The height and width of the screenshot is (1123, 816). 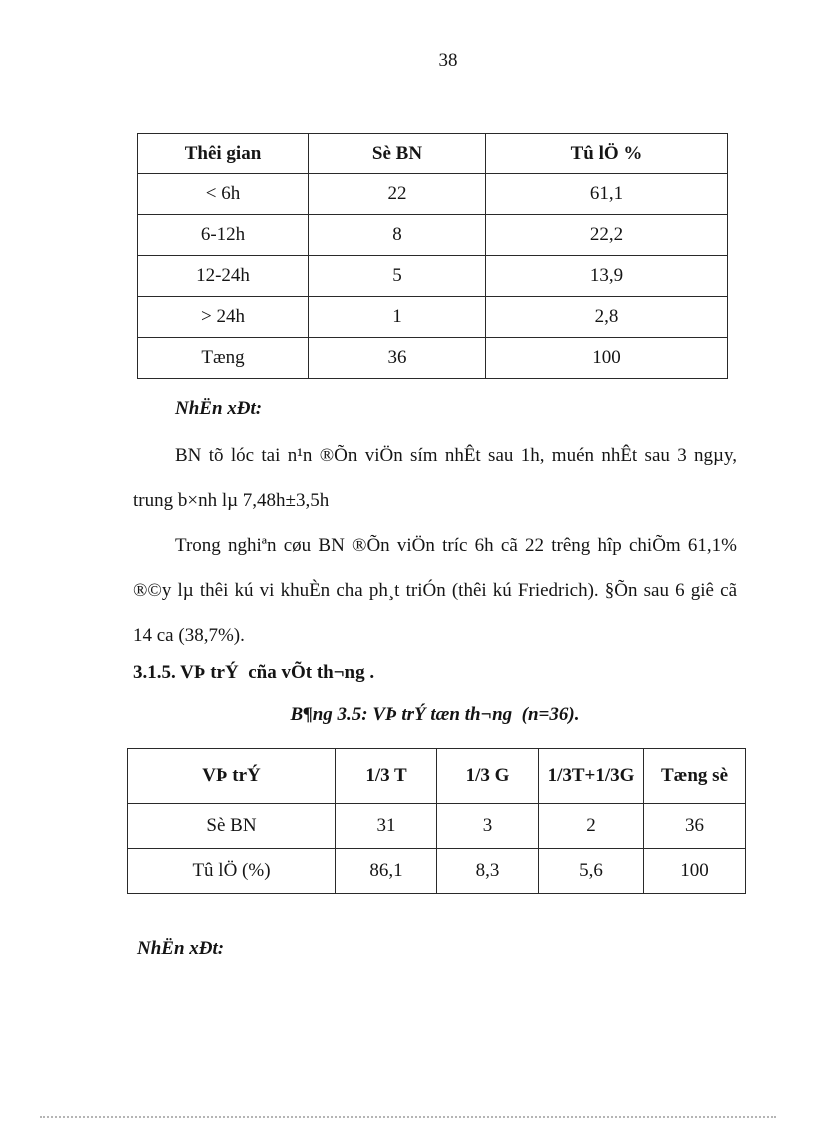 I want to click on table-cell: Tæng, so click(x=223, y=358).